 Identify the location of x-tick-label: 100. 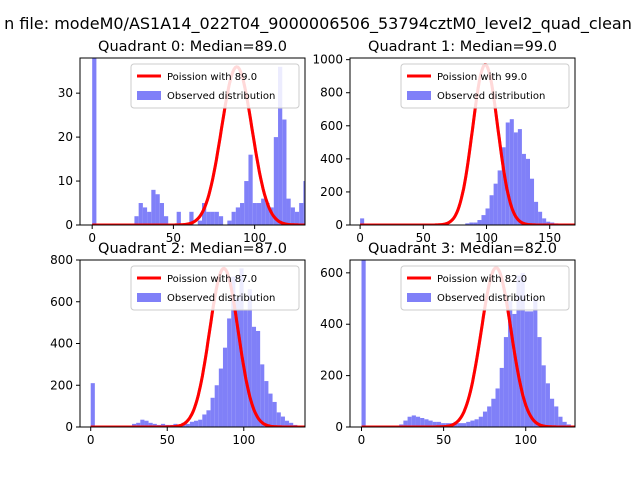
(243, 440).